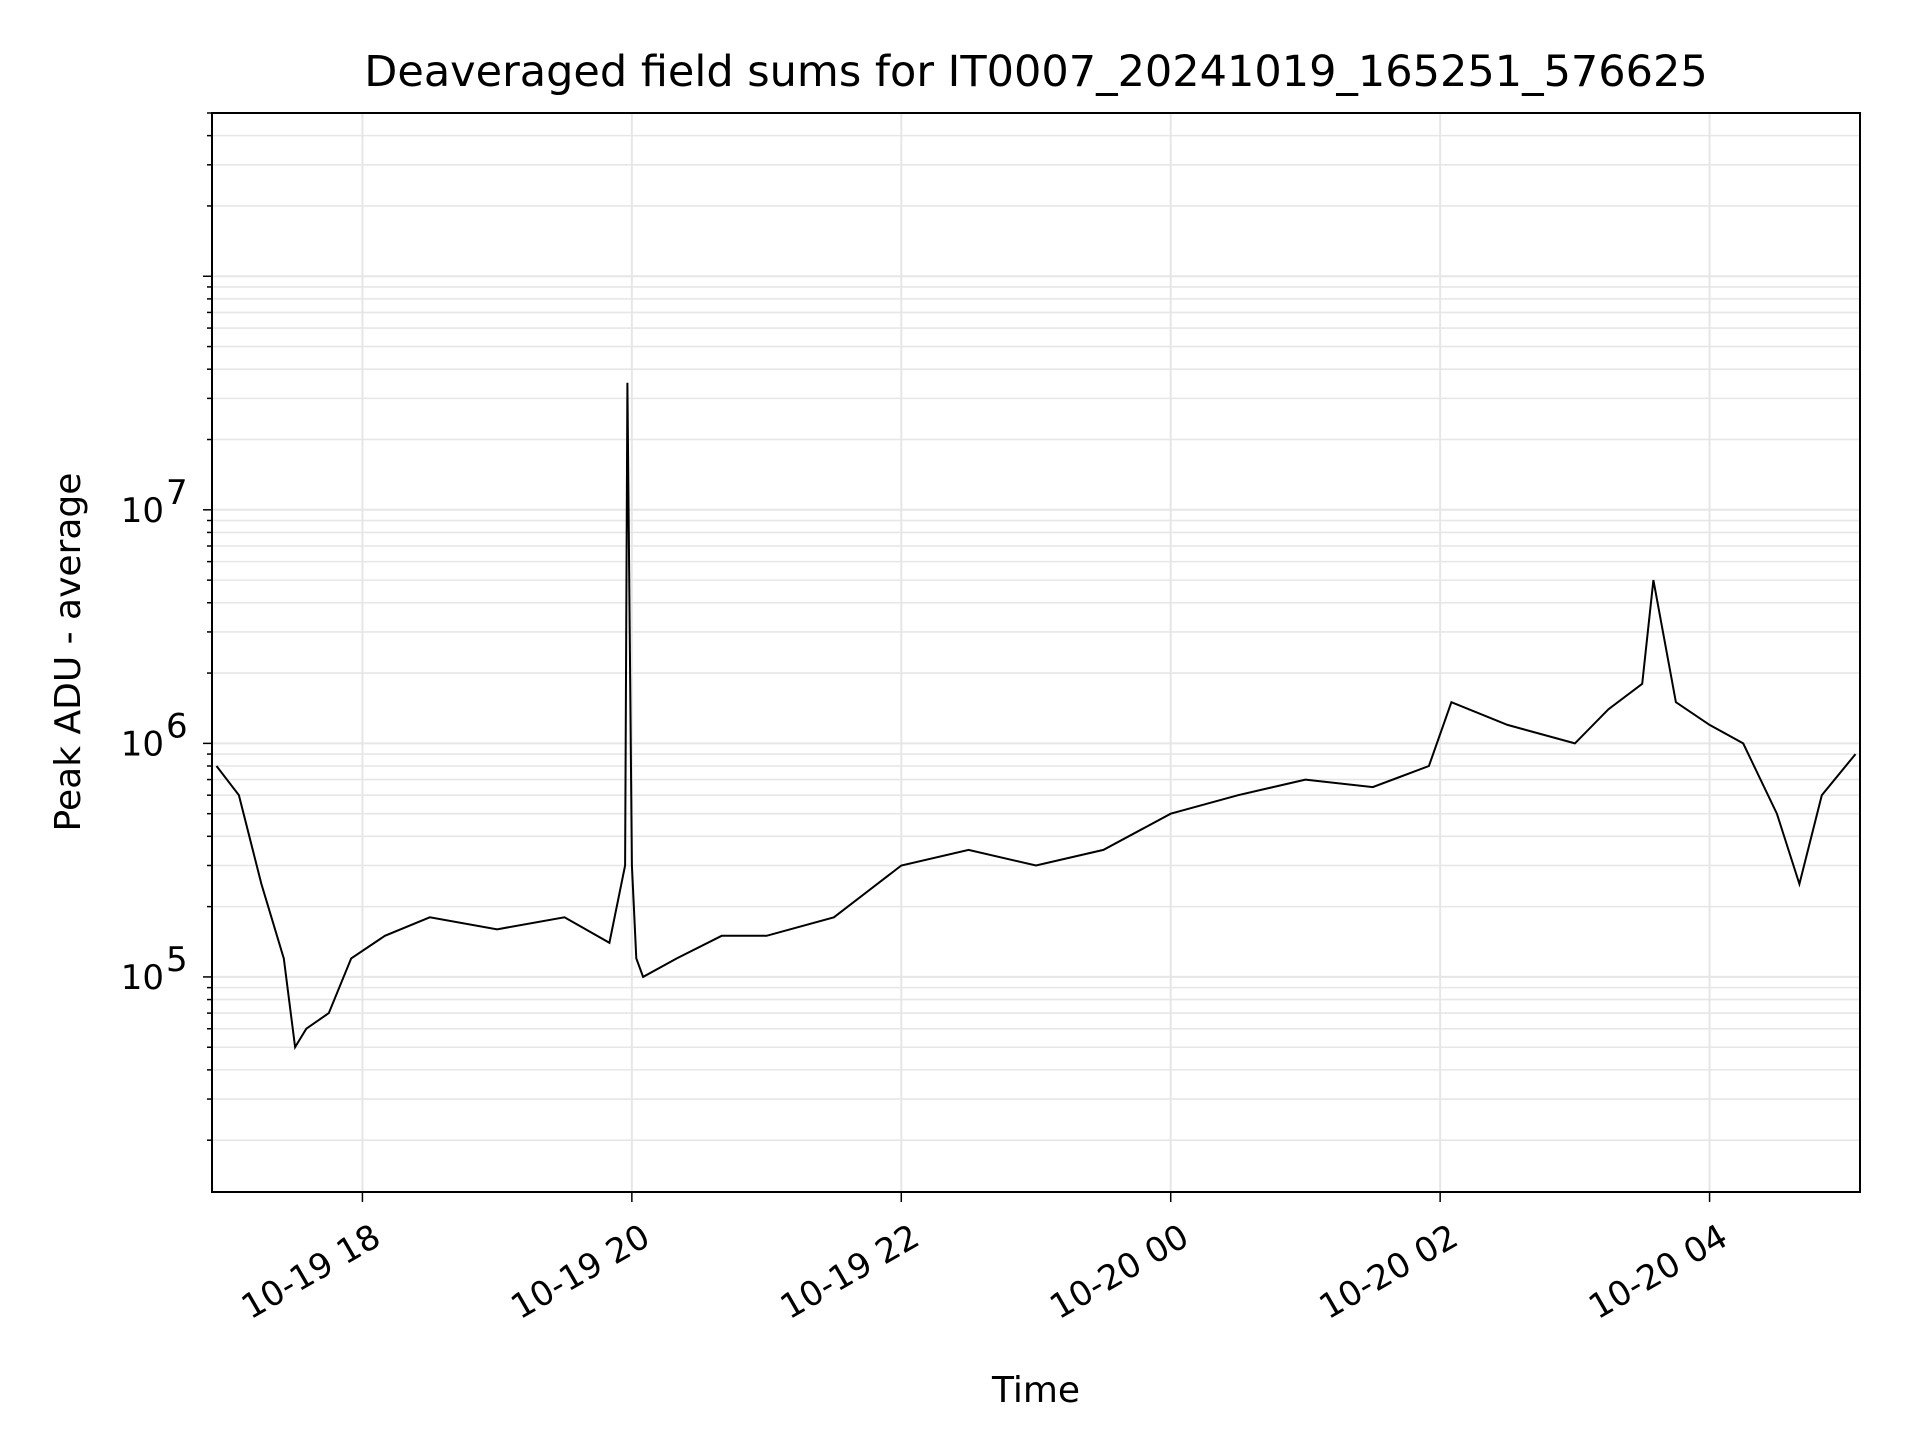 Image resolution: width=1920 pixels, height=1440 pixels. I want to click on y-tick-exponent: 5, so click(177, 960).